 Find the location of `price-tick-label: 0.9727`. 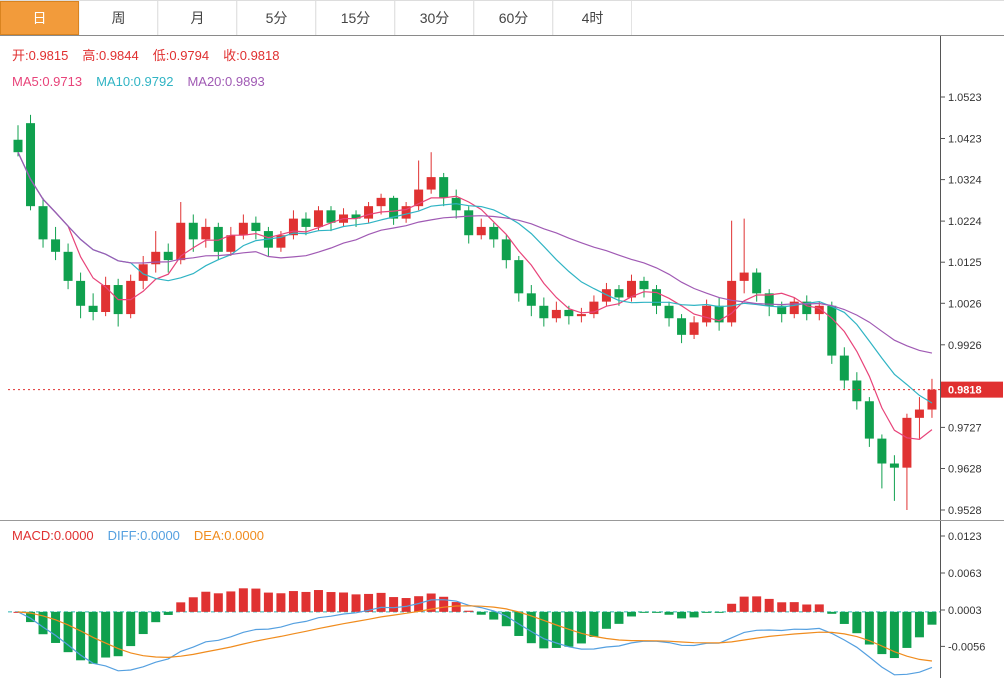

price-tick-label: 0.9727 is located at coordinates (965, 428).